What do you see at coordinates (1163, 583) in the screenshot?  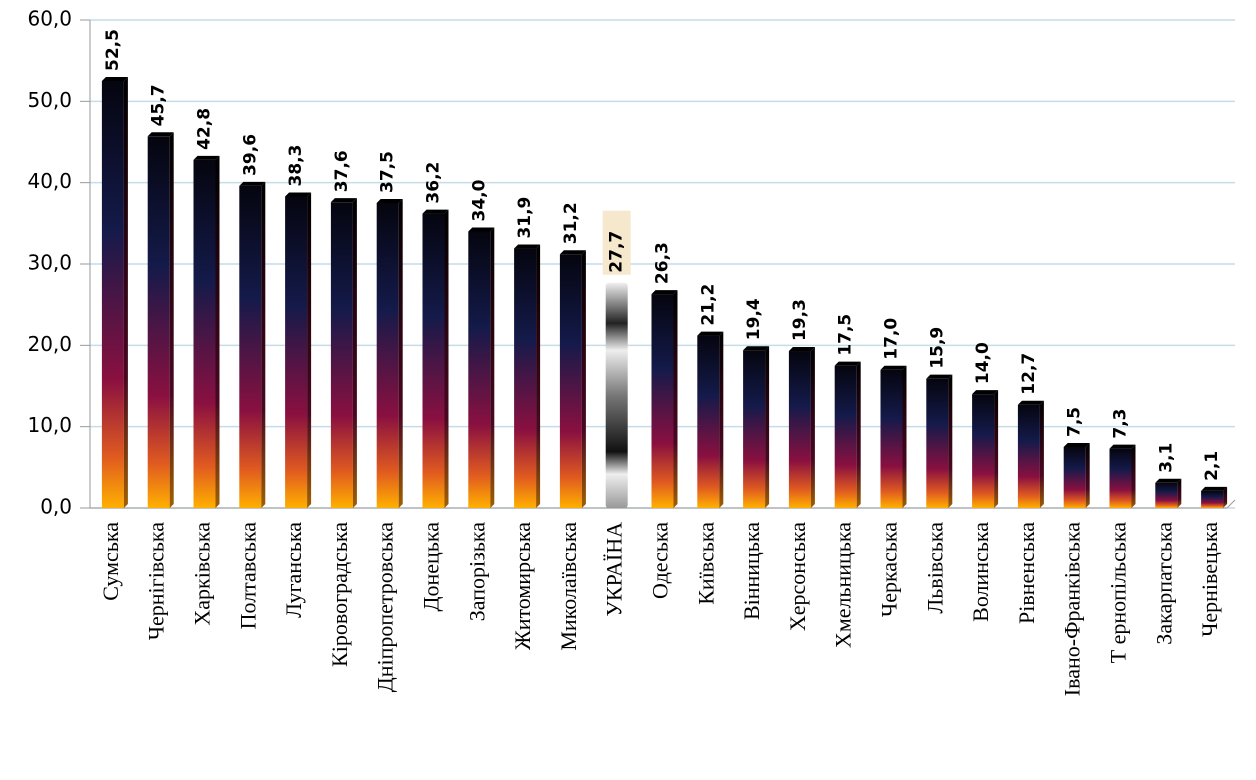 I see `x-tick-label: Закарпатська` at bounding box center [1163, 583].